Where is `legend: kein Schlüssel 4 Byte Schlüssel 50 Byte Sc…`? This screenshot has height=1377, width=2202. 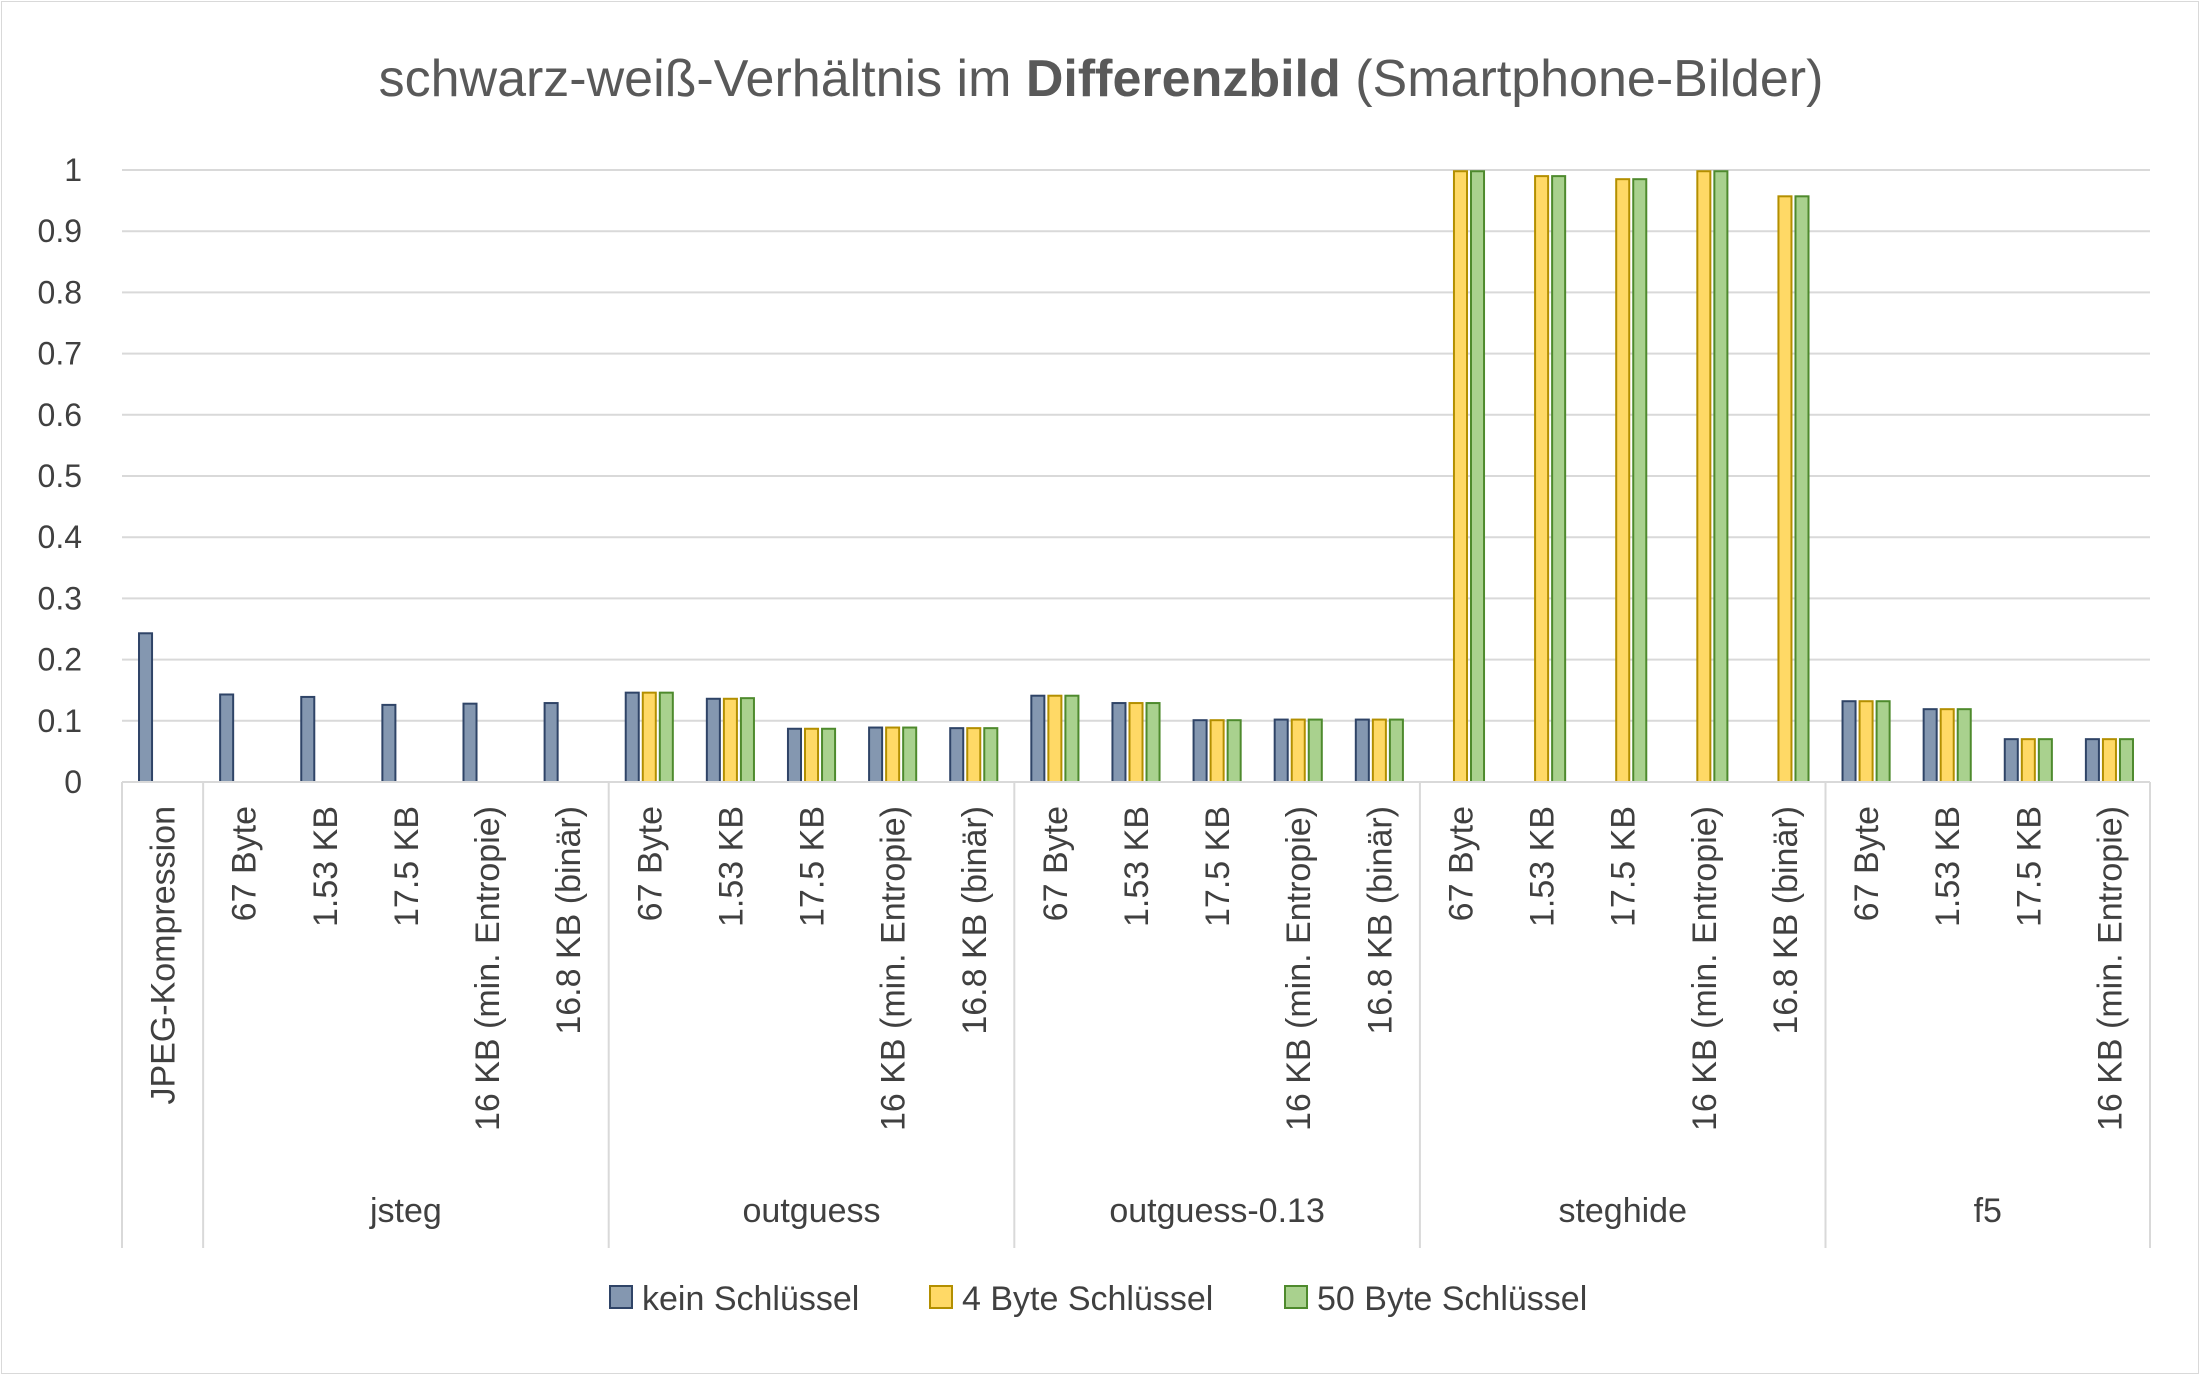
legend: kein Schlüssel 4 Byte Schlüssel 50 Byte Sc… is located at coordinates (1098, 1299).